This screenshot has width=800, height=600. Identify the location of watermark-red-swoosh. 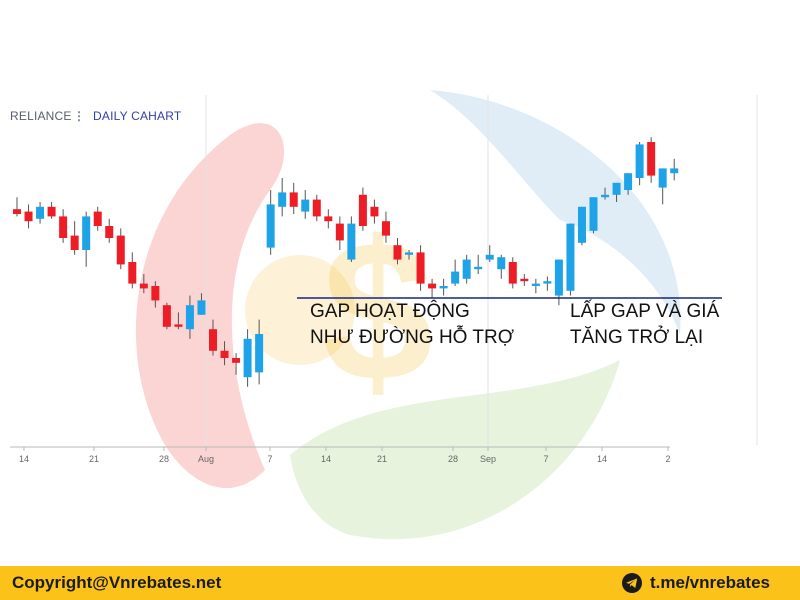
(210, 306).